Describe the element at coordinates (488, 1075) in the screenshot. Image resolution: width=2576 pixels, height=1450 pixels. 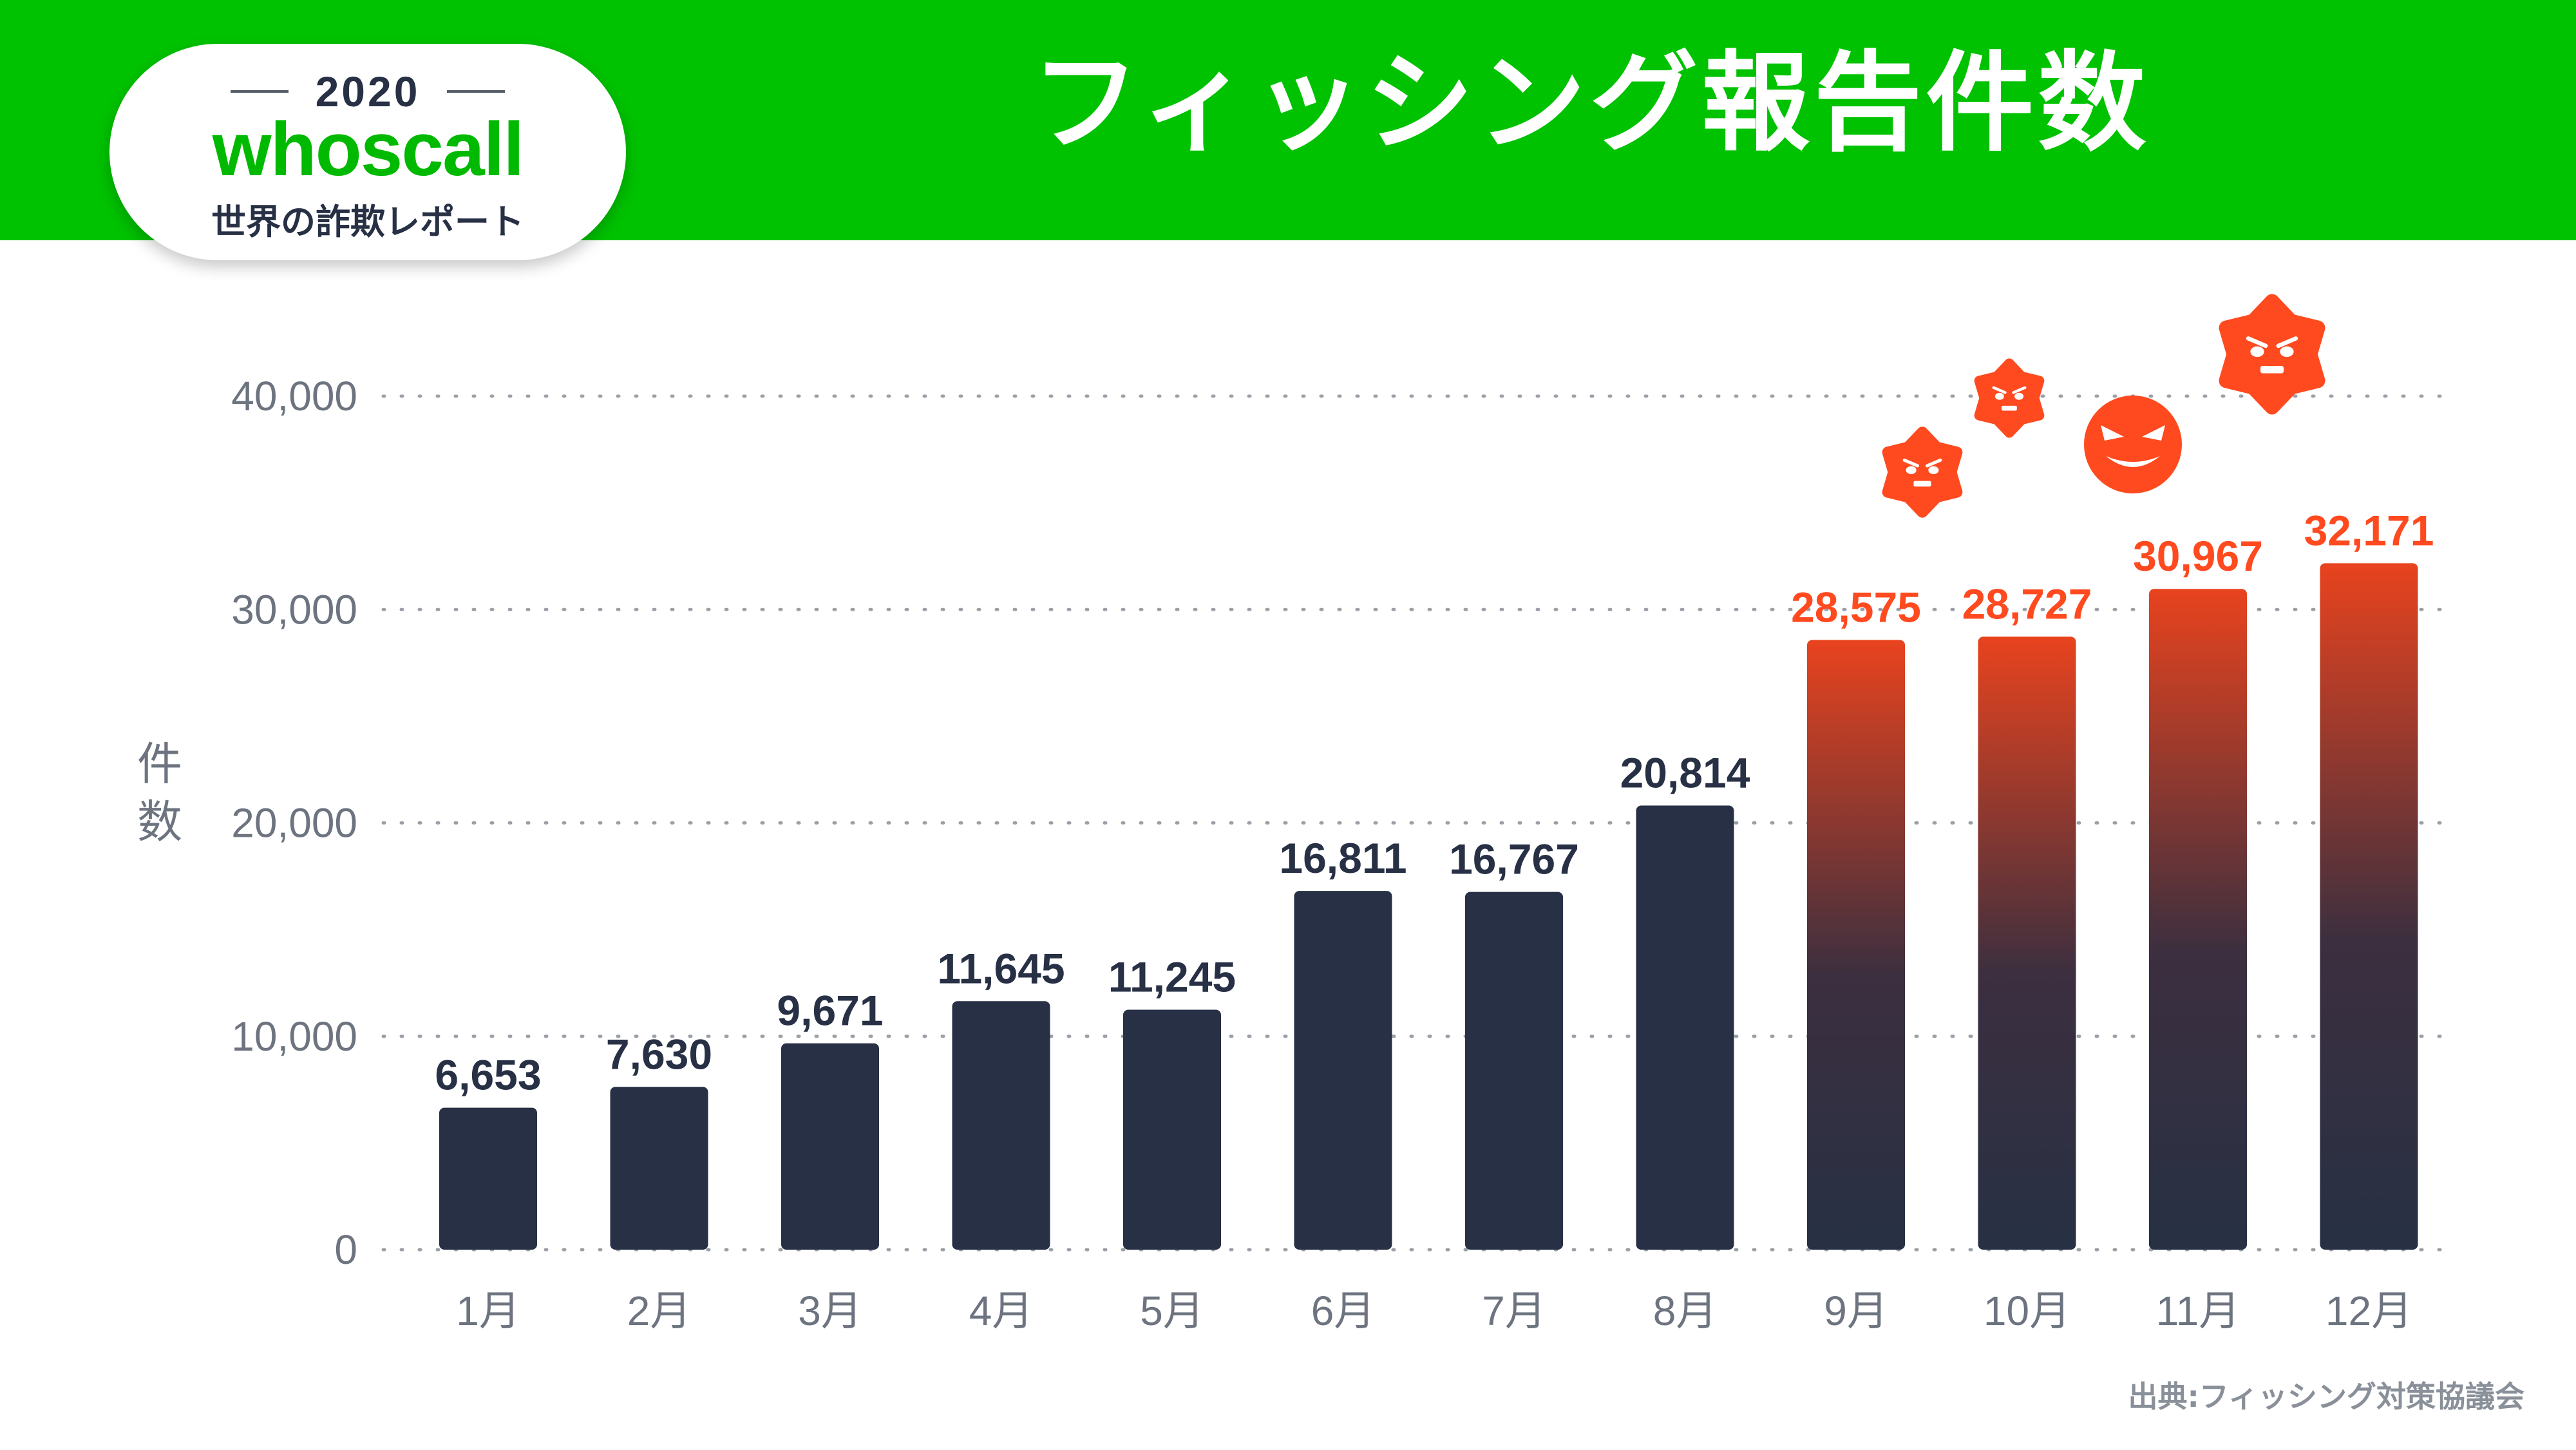
I see `bar-value-label: 6,653` at that location.